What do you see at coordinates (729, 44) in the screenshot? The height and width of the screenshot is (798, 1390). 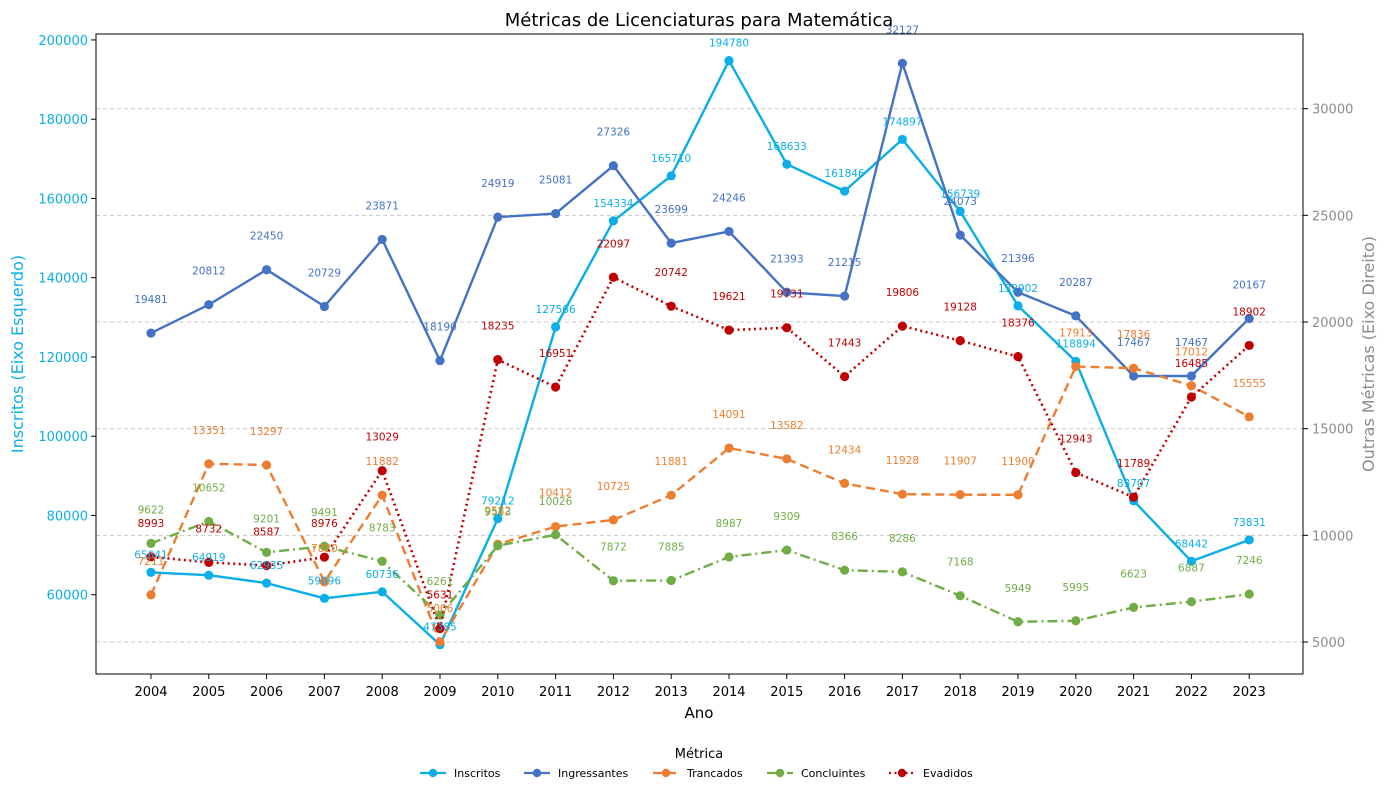 I see `data-label-inscritos: 194780` at bounding box center [729, 44].